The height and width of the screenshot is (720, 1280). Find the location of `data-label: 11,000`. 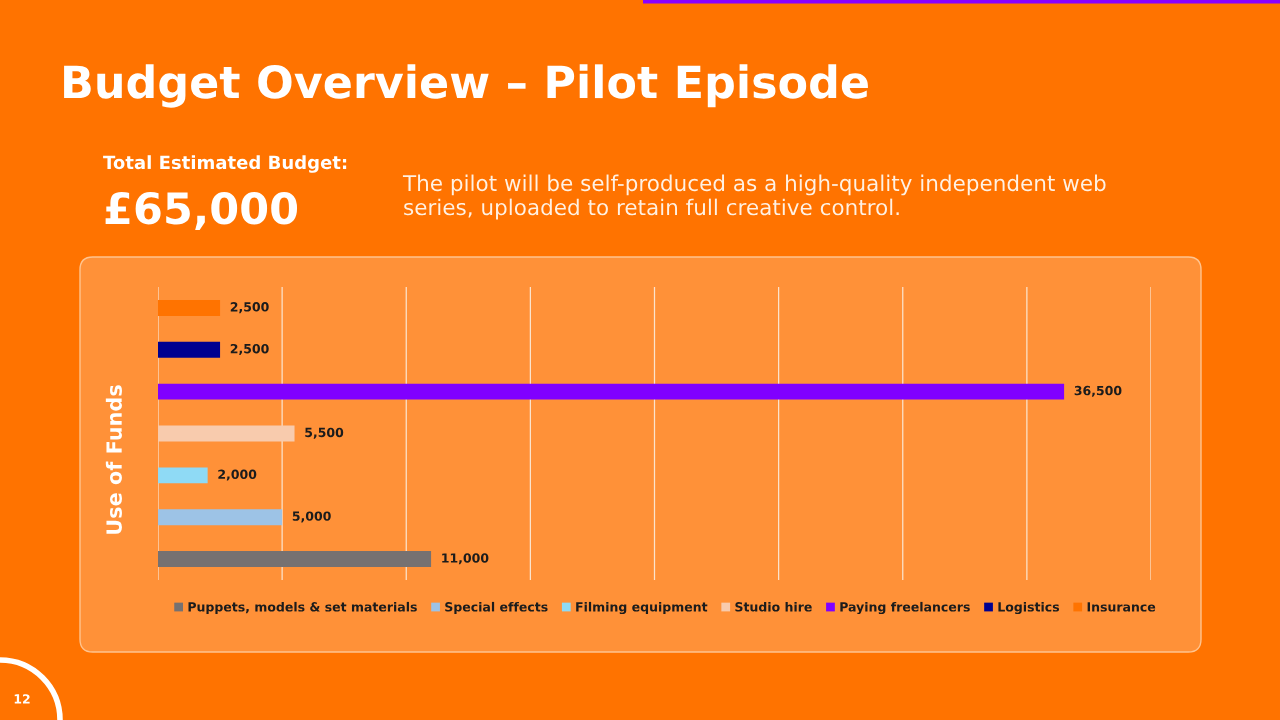

data-label: 11,000 is located at coordinates (465, 559).